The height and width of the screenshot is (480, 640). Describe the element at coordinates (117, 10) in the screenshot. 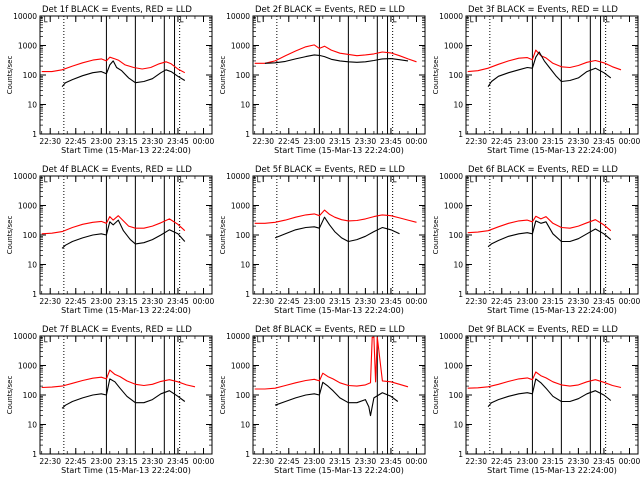

I see `panel-title: Det 1f BLACK = Events, RED = LLD` at that location.